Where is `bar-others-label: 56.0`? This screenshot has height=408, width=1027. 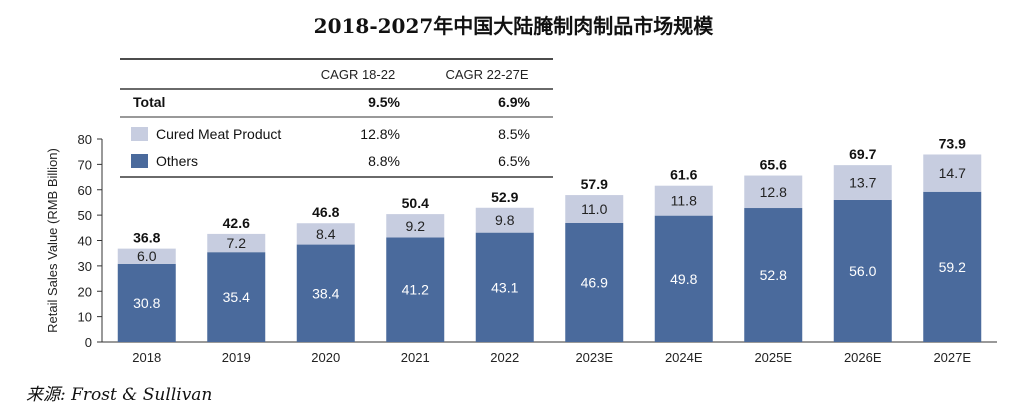 bar-others-label: 56.0 is located at coordinates (862, 271).